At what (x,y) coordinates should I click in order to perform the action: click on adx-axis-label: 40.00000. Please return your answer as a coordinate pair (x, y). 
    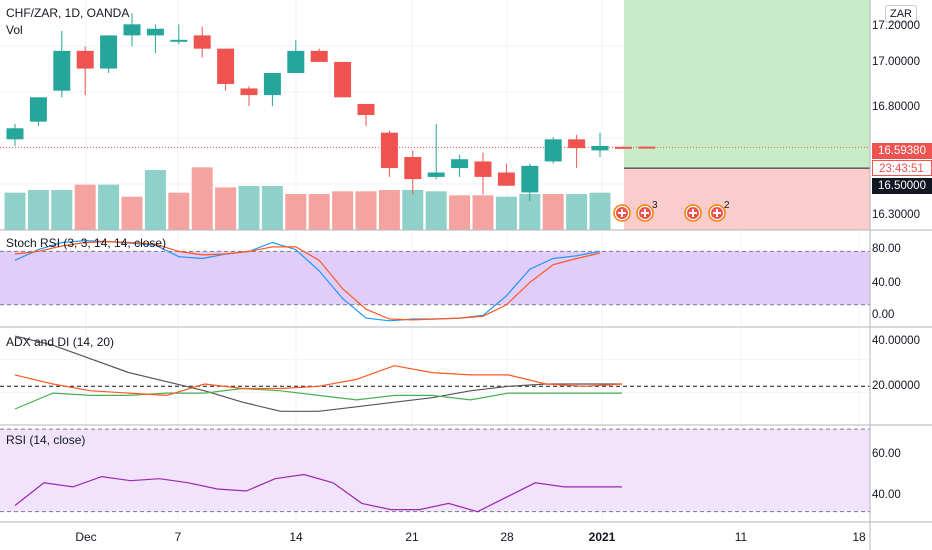
    Looking at the image, I should click on (896, 341).